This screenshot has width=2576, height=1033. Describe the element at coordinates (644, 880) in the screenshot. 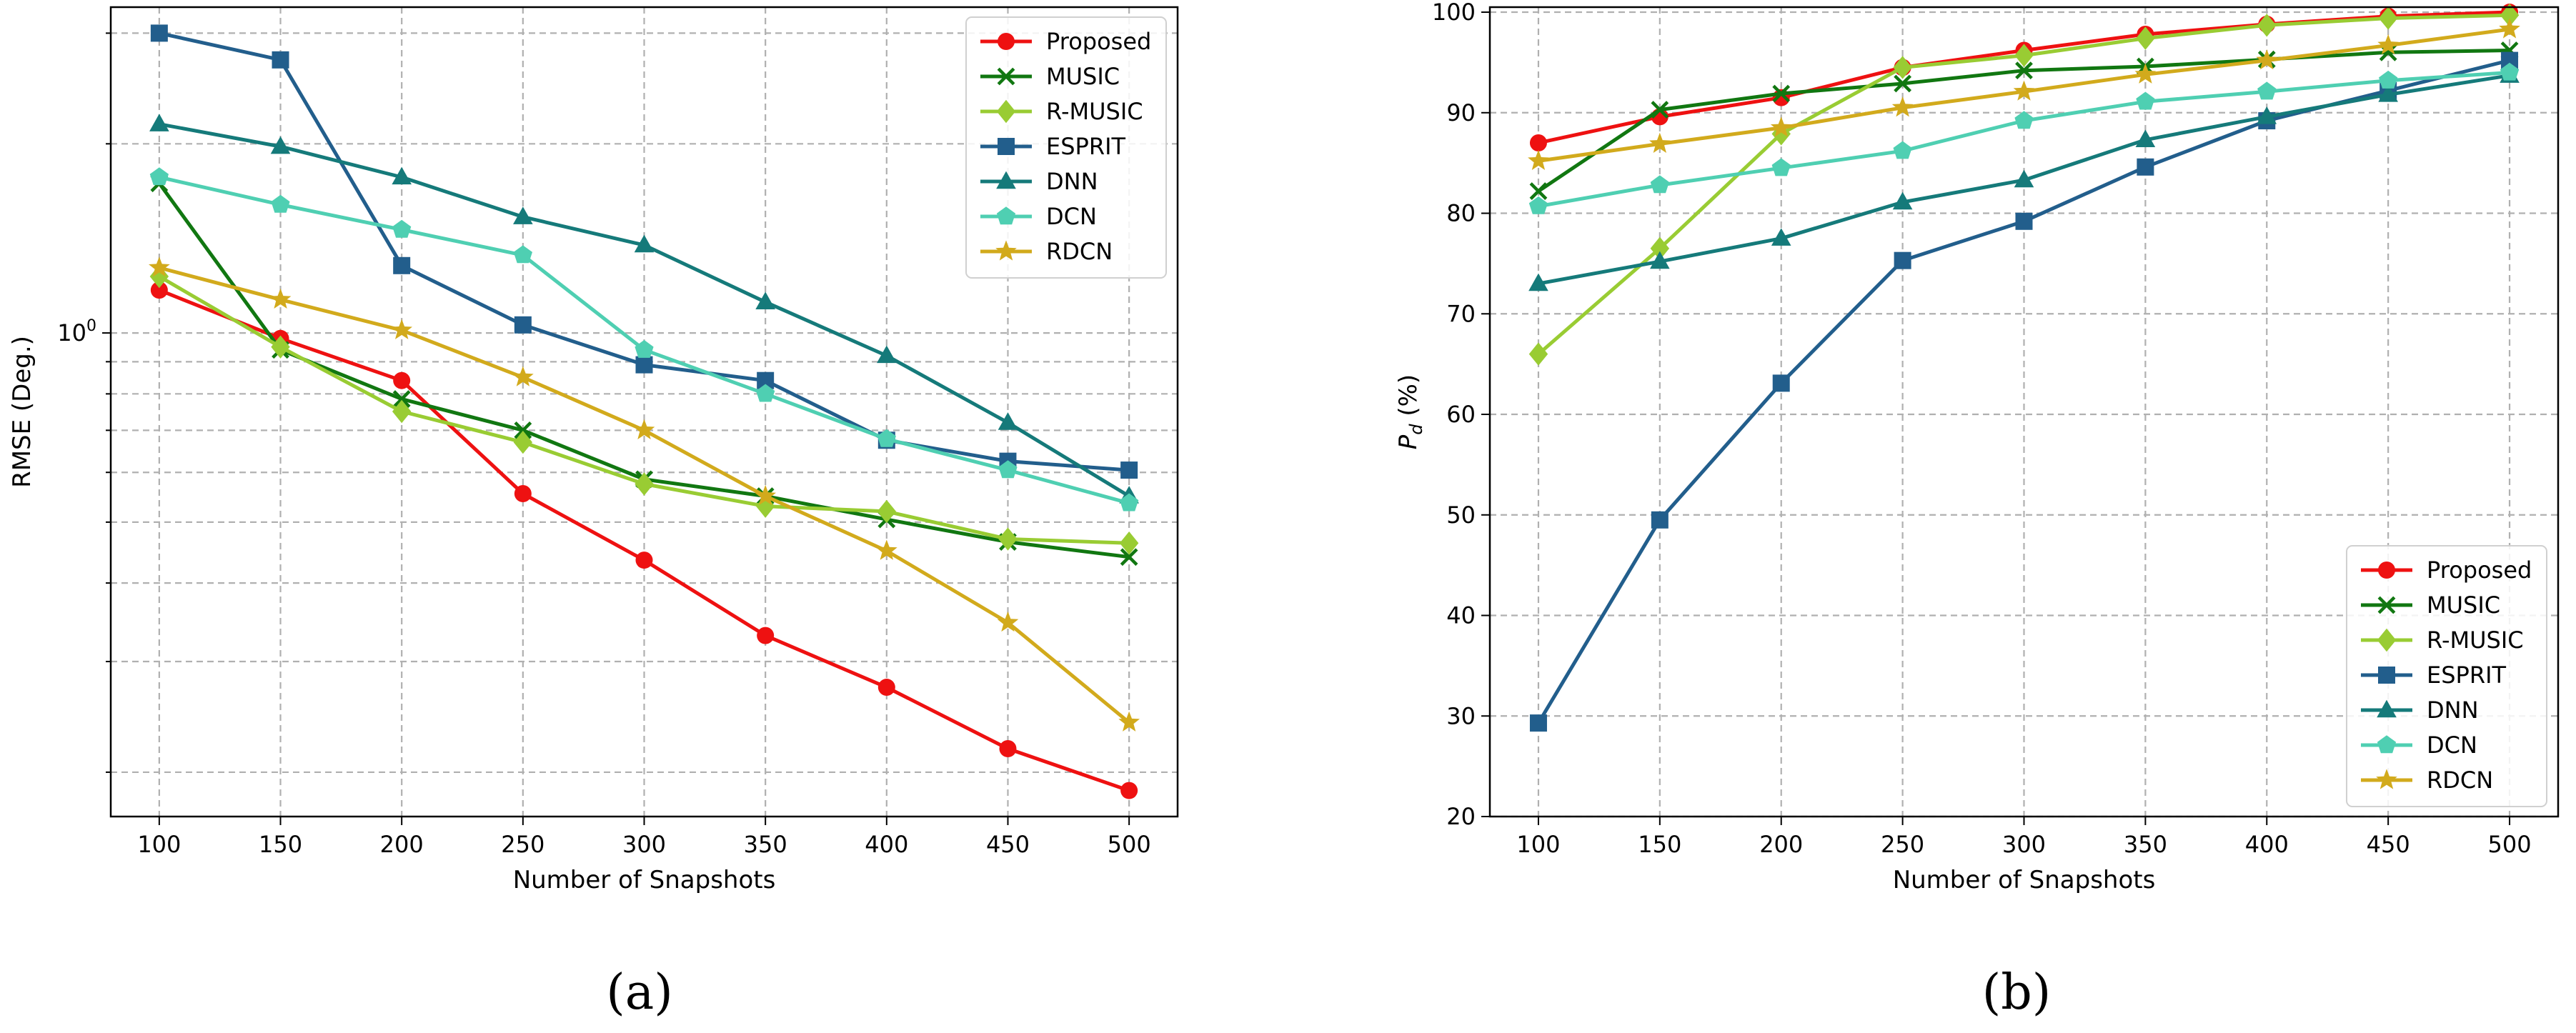

I see `x-axis-label: Number of Snapshots` at that location.